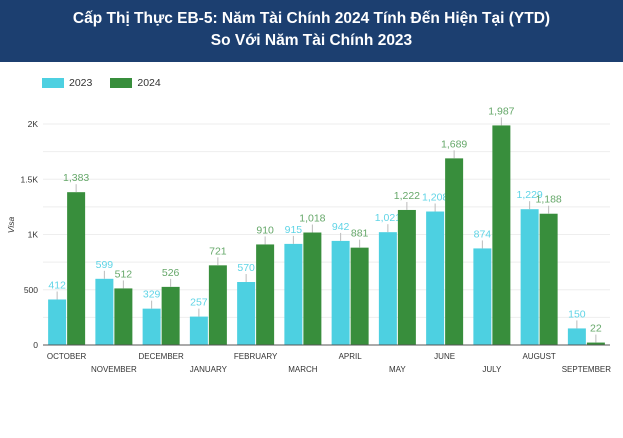 The width and height of the screenshot is (623, 438). I want to click on bar-2023-october, so click(57, 322).